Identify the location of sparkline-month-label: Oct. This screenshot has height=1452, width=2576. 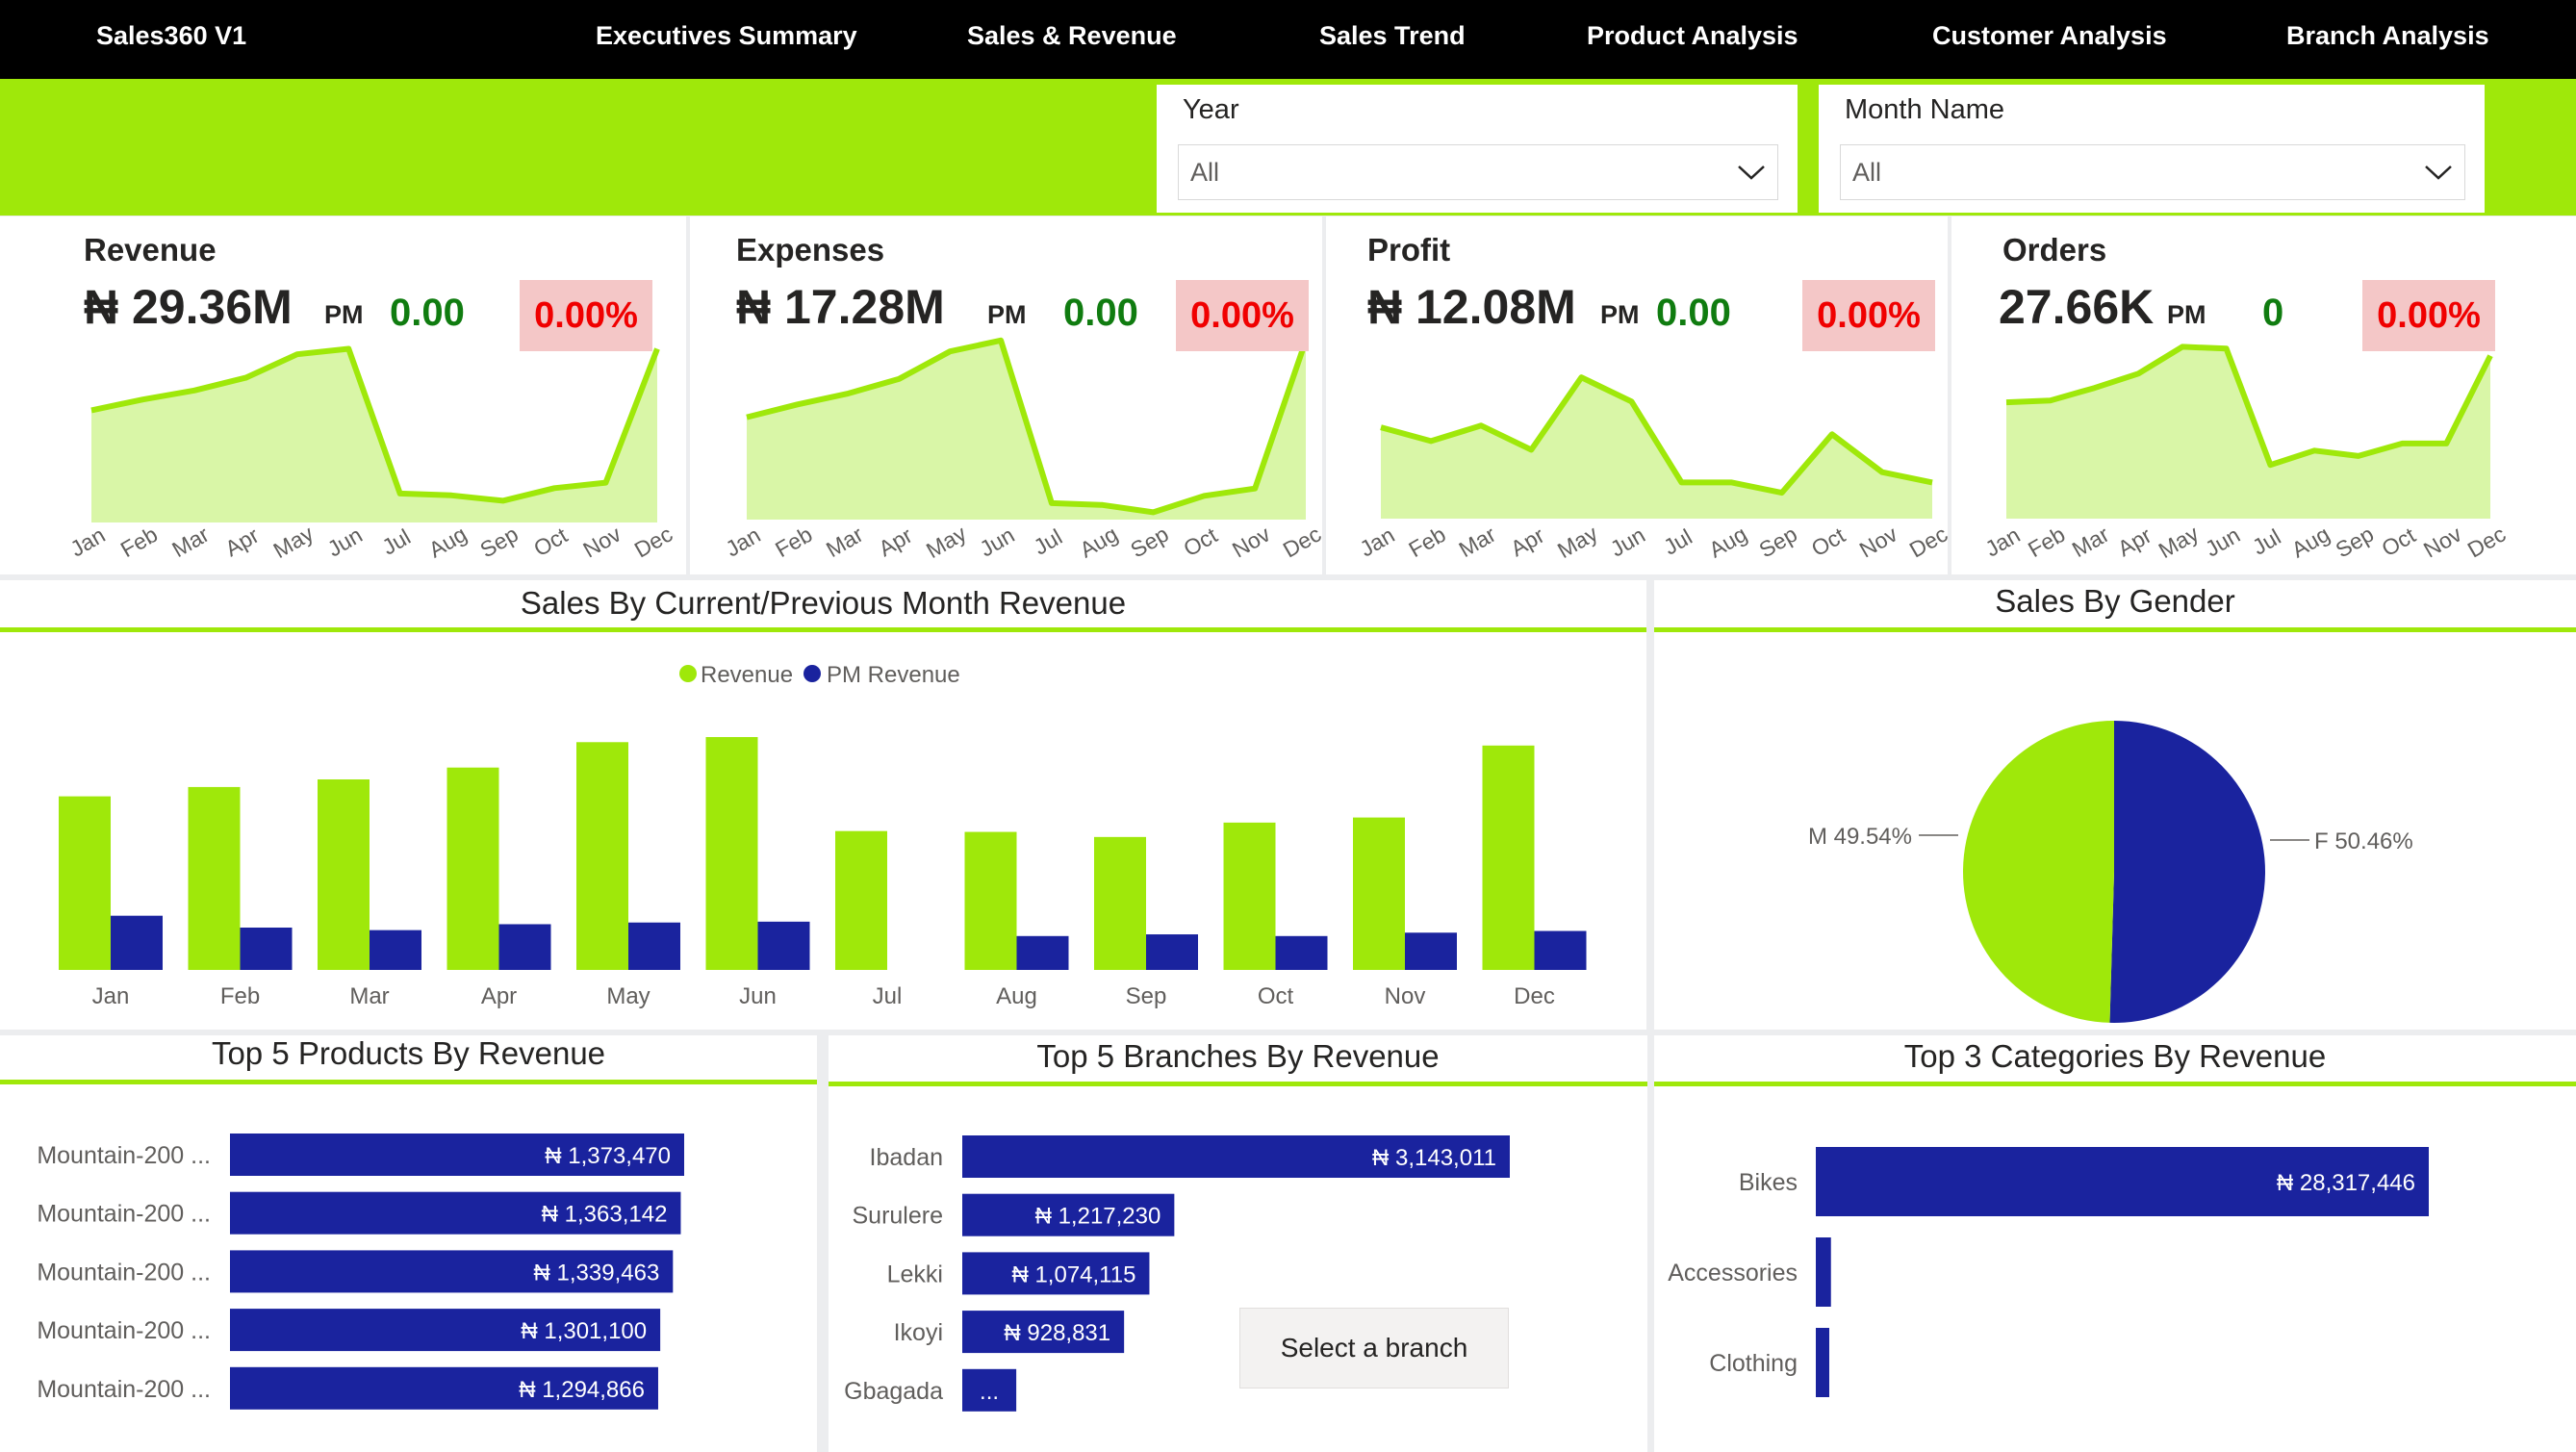
(551, 542).